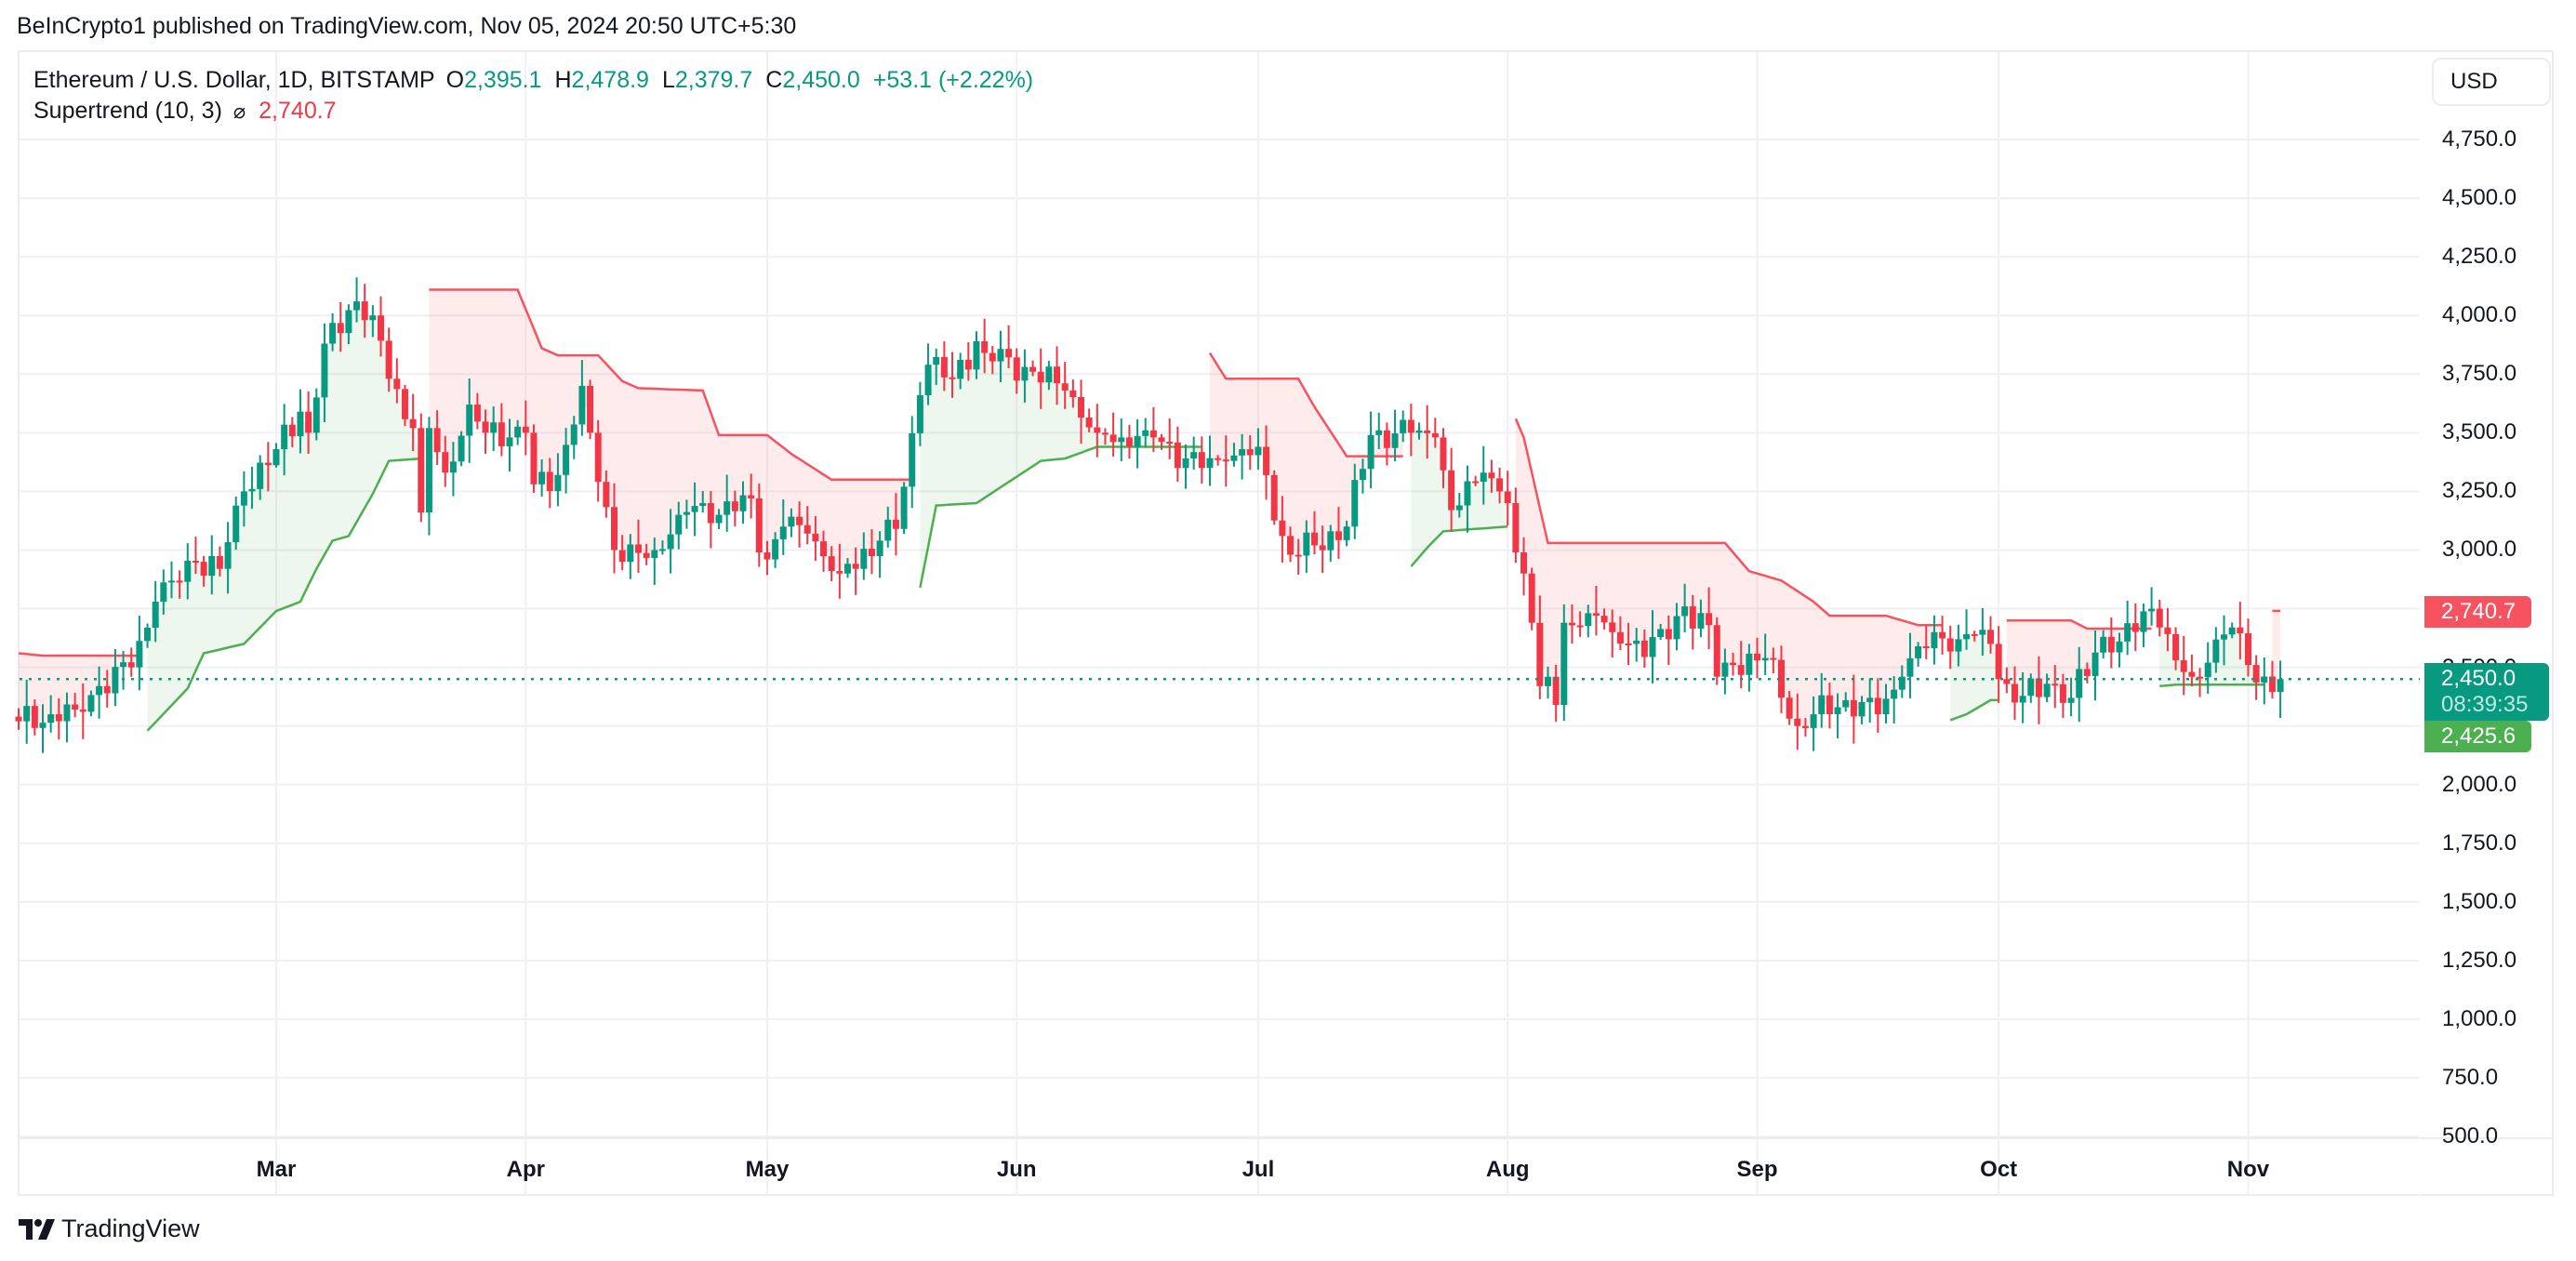 Image resolution: width=2576 pixels, height=1261 pixels. Describe the element at coordinates (563, 80) in the screenshot. I see `high-label: H` at that location.